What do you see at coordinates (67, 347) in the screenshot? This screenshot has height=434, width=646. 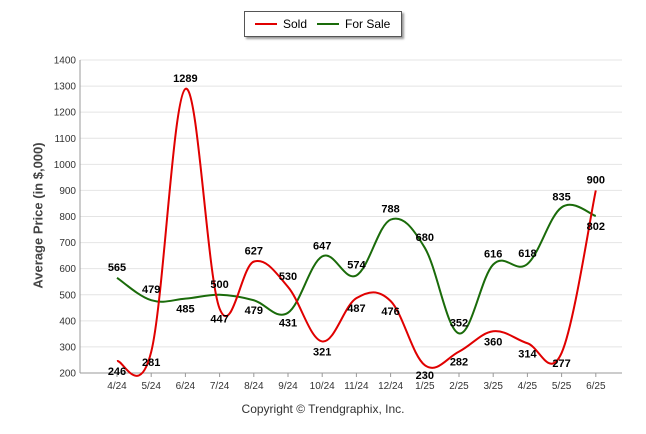 I see `y-tick-label: 300` at bounding box center [67, 347].